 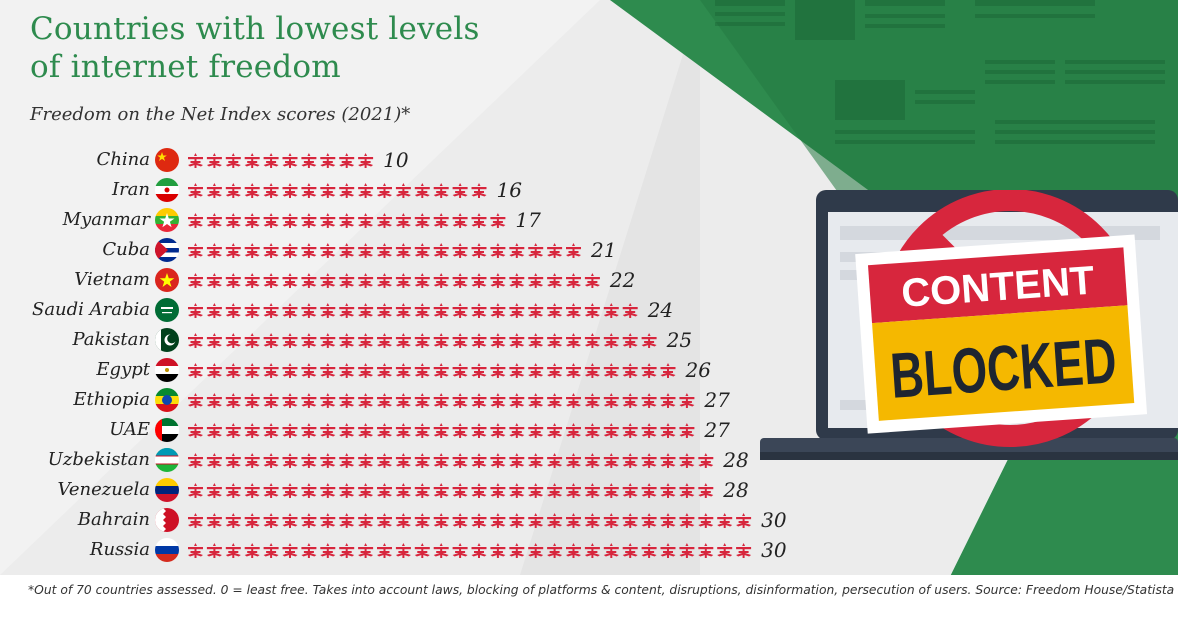 What do you see at coordinates (736, 460) in the screenshot?
I see `data-label: 28` at bounding box center [736, 460].